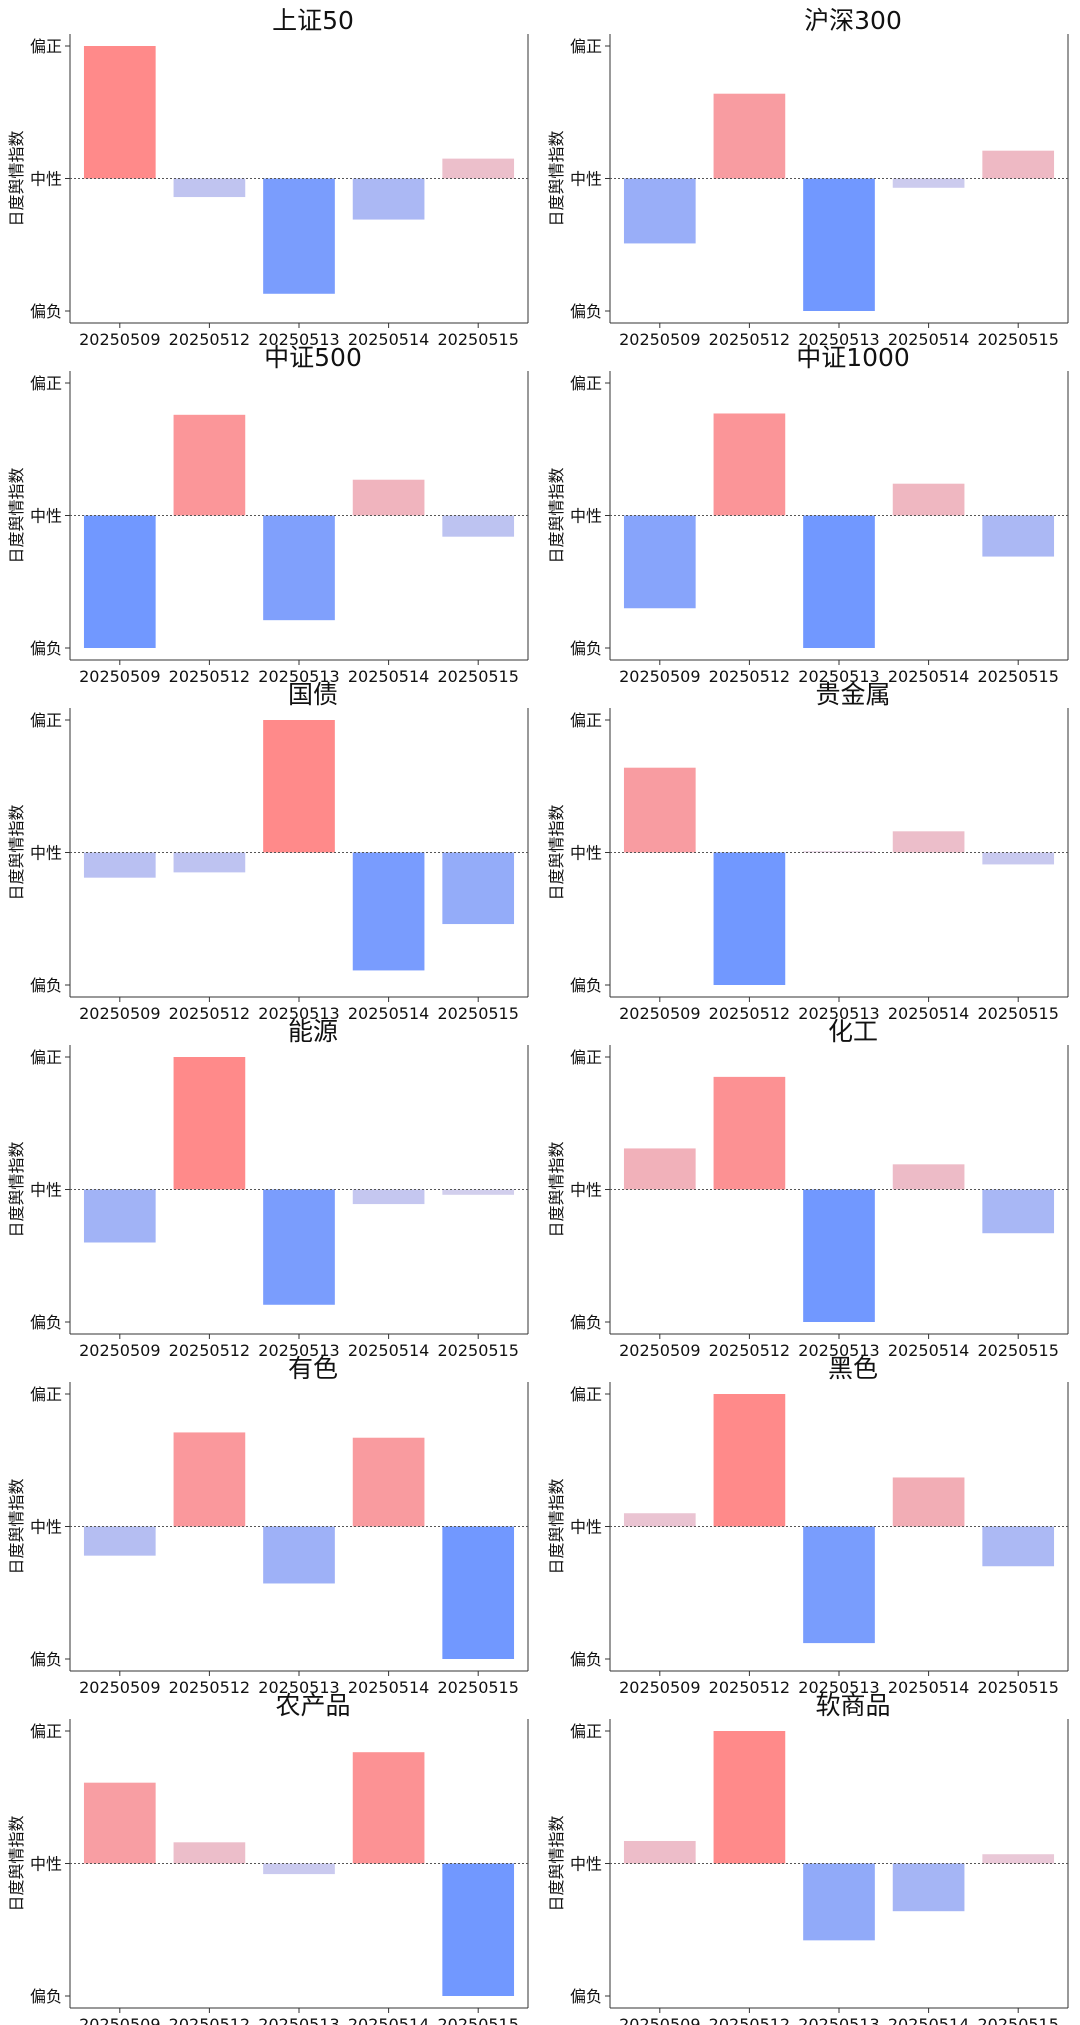 Image resolution: width=1080 pixels, height=2025 pixels. What do you see at coordinates (853, 20) in the screenshot?
I see `chart-title: 沪深300` at bounding box center [853, 20].